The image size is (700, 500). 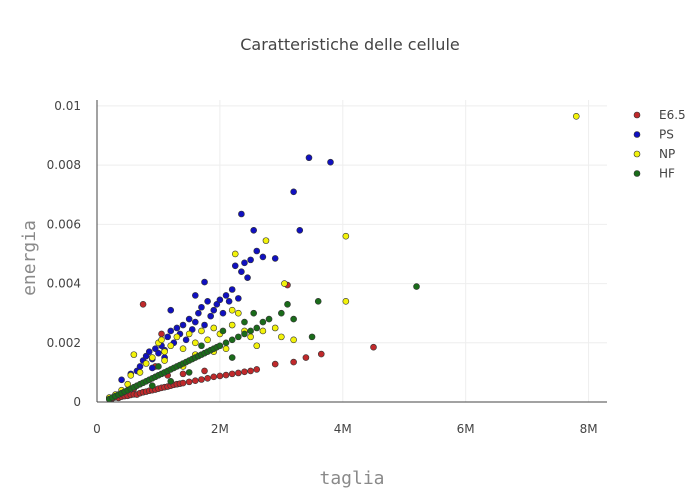 What do you see at coordinates (226, 269) in the screenshot?
I see `series-ps` at bounding box center [226, 269].